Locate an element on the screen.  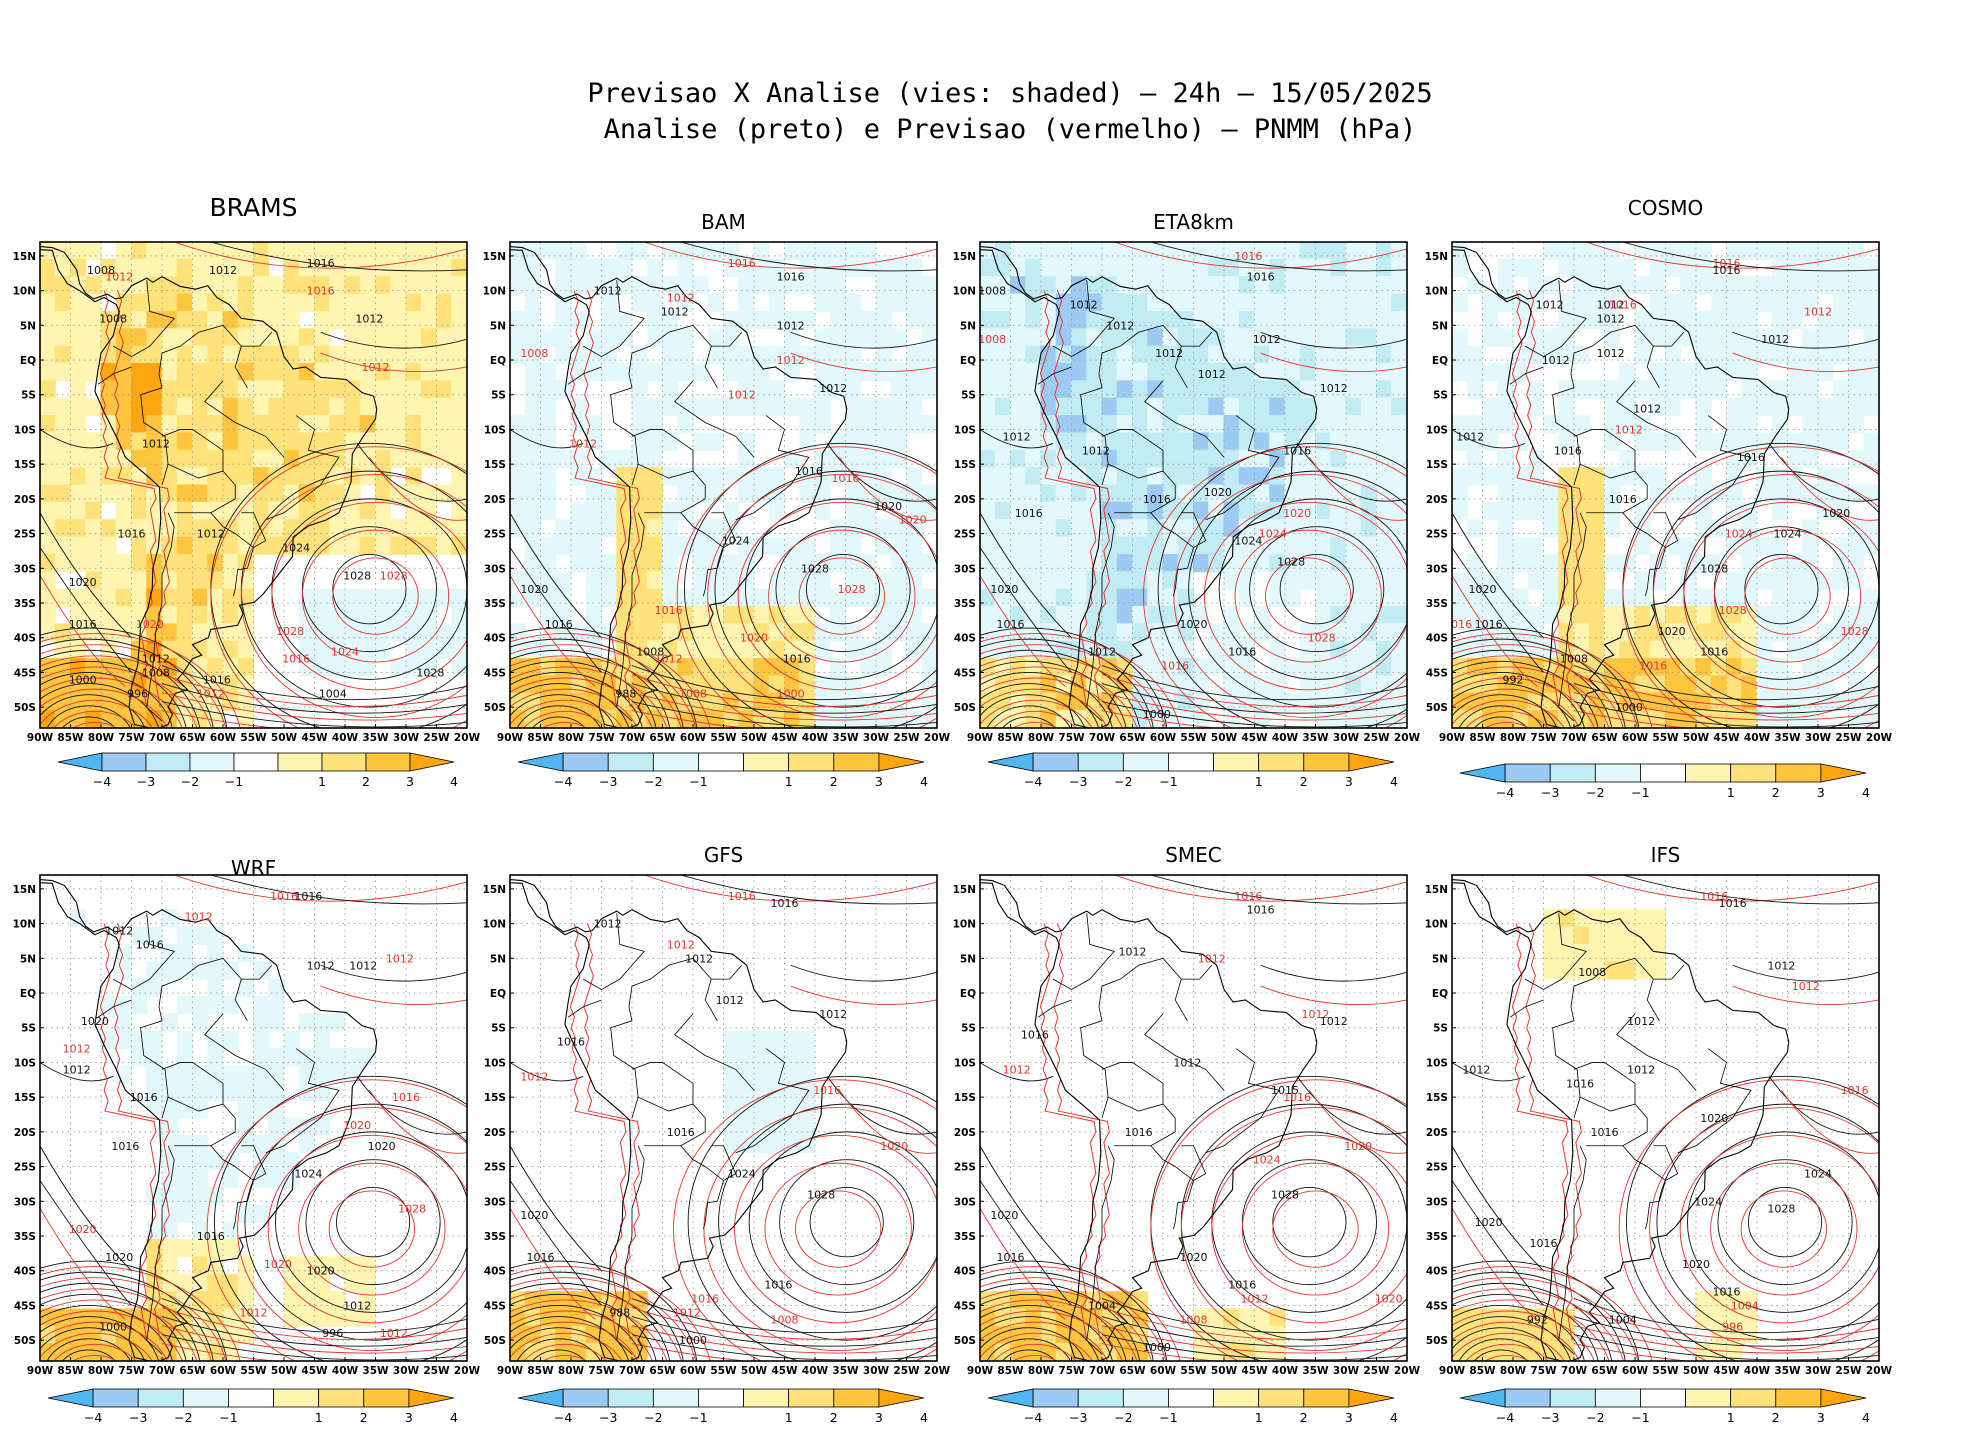
x-tick-label: 60W is located at coordinates (693, 738).